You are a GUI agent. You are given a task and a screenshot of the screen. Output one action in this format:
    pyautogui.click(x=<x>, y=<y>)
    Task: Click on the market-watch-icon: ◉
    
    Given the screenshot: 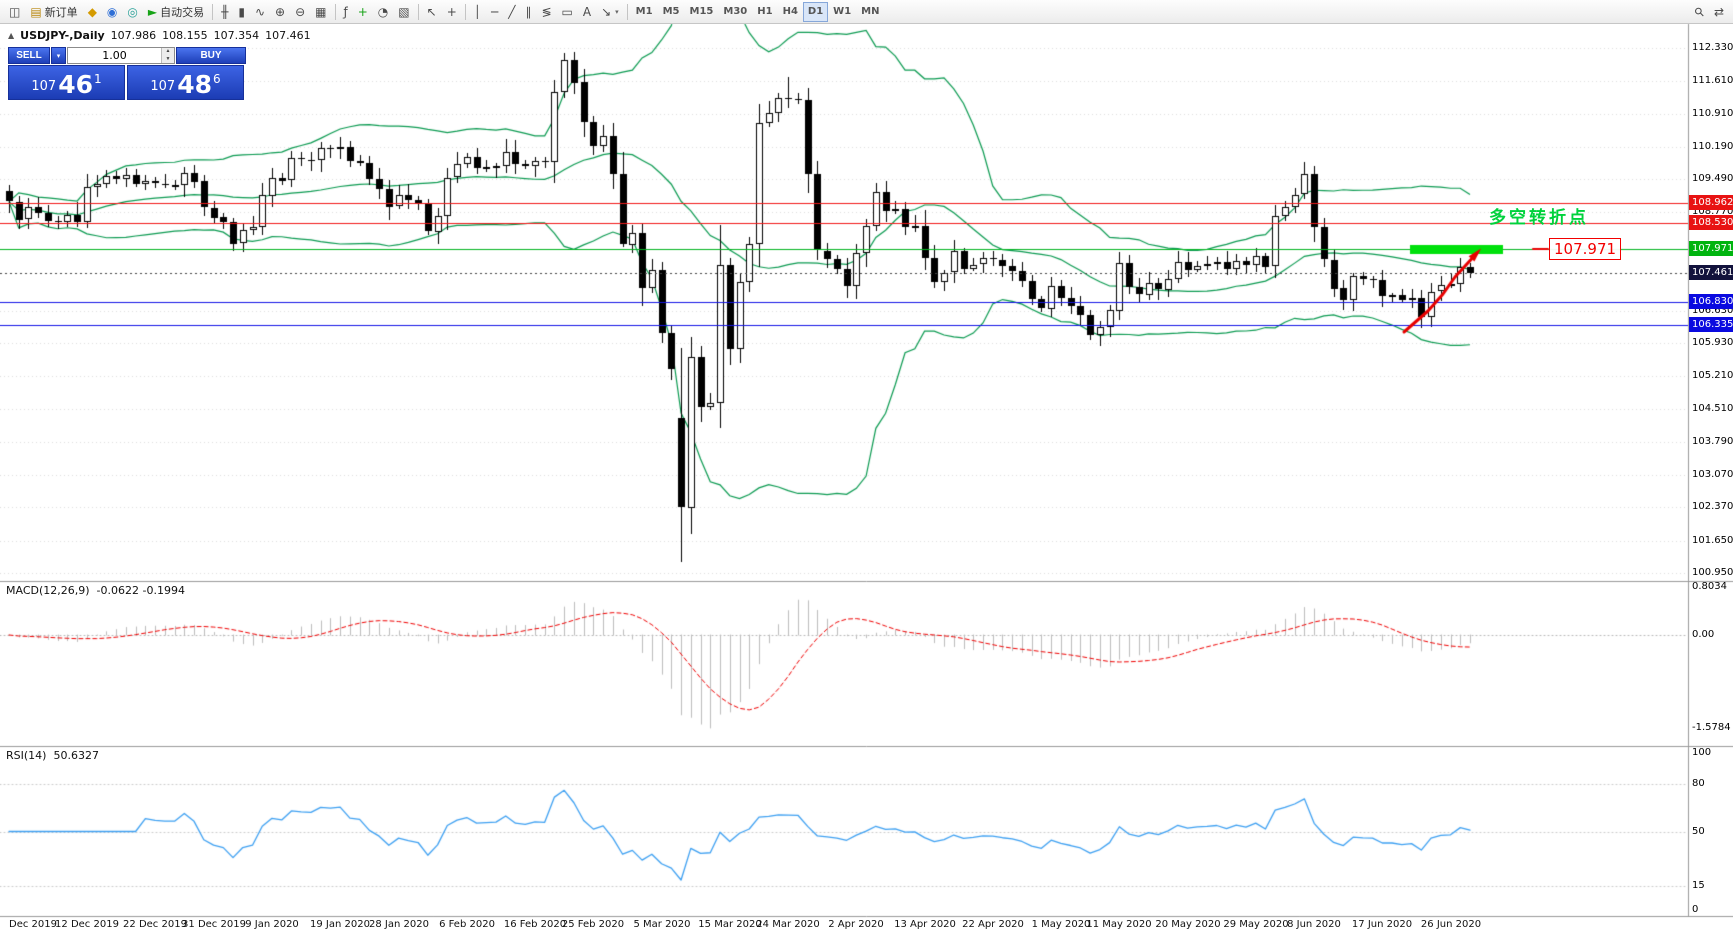 What is the action you would take?
    pyautogui.click(x=112, y=11)
    